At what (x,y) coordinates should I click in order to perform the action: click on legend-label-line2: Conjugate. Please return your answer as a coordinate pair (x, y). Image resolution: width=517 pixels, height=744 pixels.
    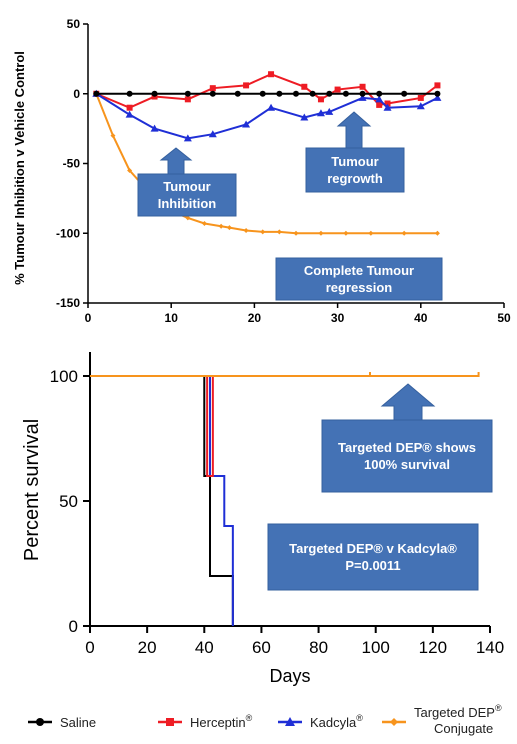
    Looking at the image, I should click on (463, 728).